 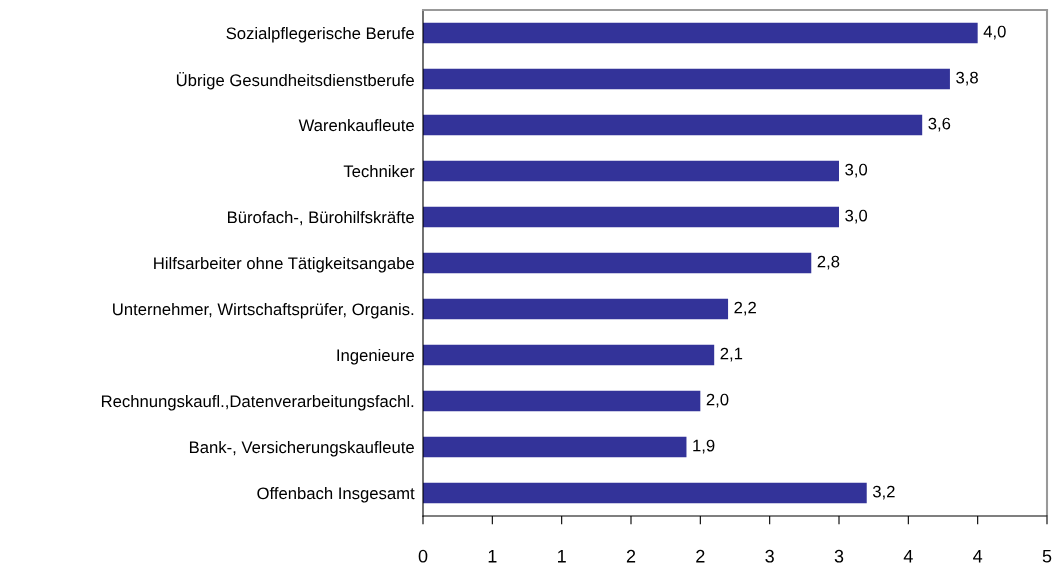 What do you see at coordinates (263, 310) in the screenshot?
I see `y-tick-label: Unternehmer, Wirtschaftsprüfer, Organis.` at bounding box center [263, 310].